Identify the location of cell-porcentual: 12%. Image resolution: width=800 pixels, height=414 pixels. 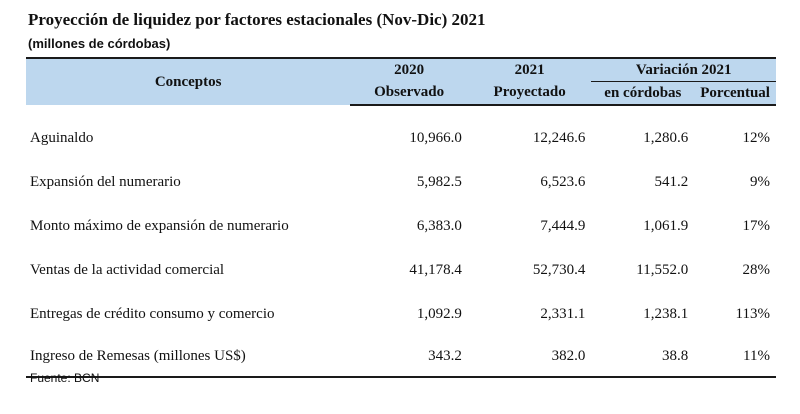
(756, 137).